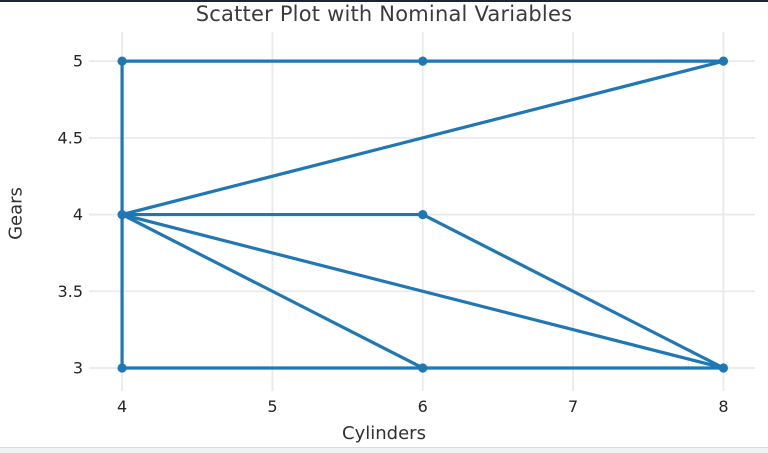 This screenshot has height=453, width=768. I want to click on x-tick-label: 7, so click(573, 406).